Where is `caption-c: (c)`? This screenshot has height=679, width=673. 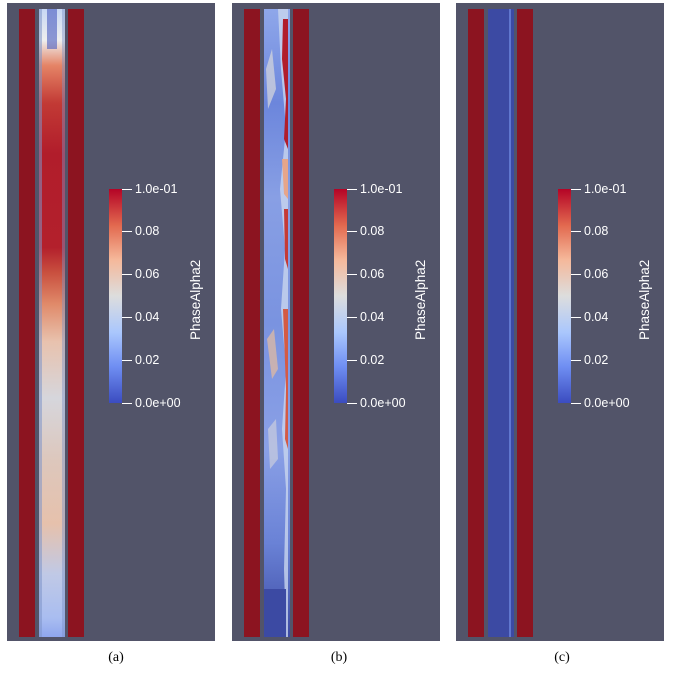 caption-c: (c) is located at coordinates (562, 657).